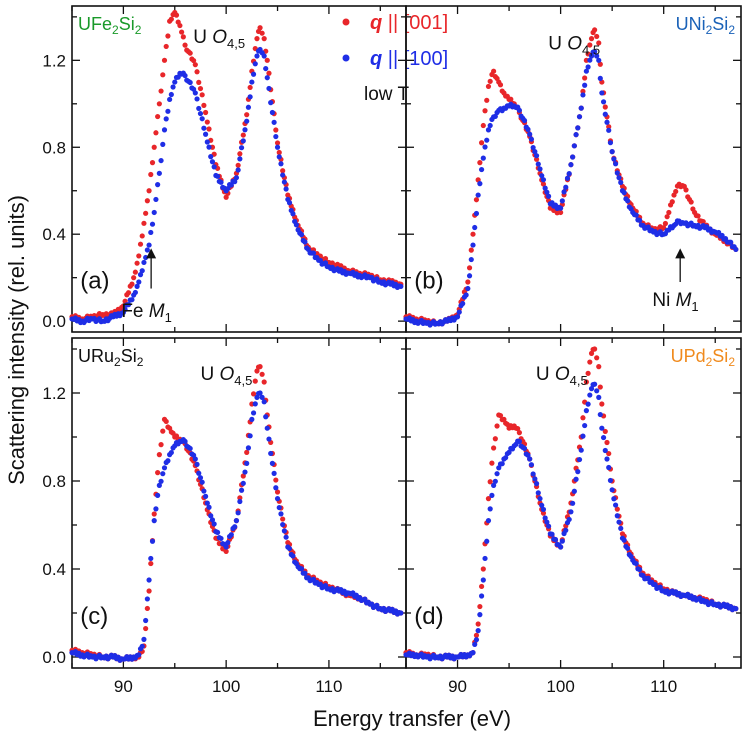 The image size is (747, 737). I want to click on y-tick-label: 0.0, so click(54, 657).